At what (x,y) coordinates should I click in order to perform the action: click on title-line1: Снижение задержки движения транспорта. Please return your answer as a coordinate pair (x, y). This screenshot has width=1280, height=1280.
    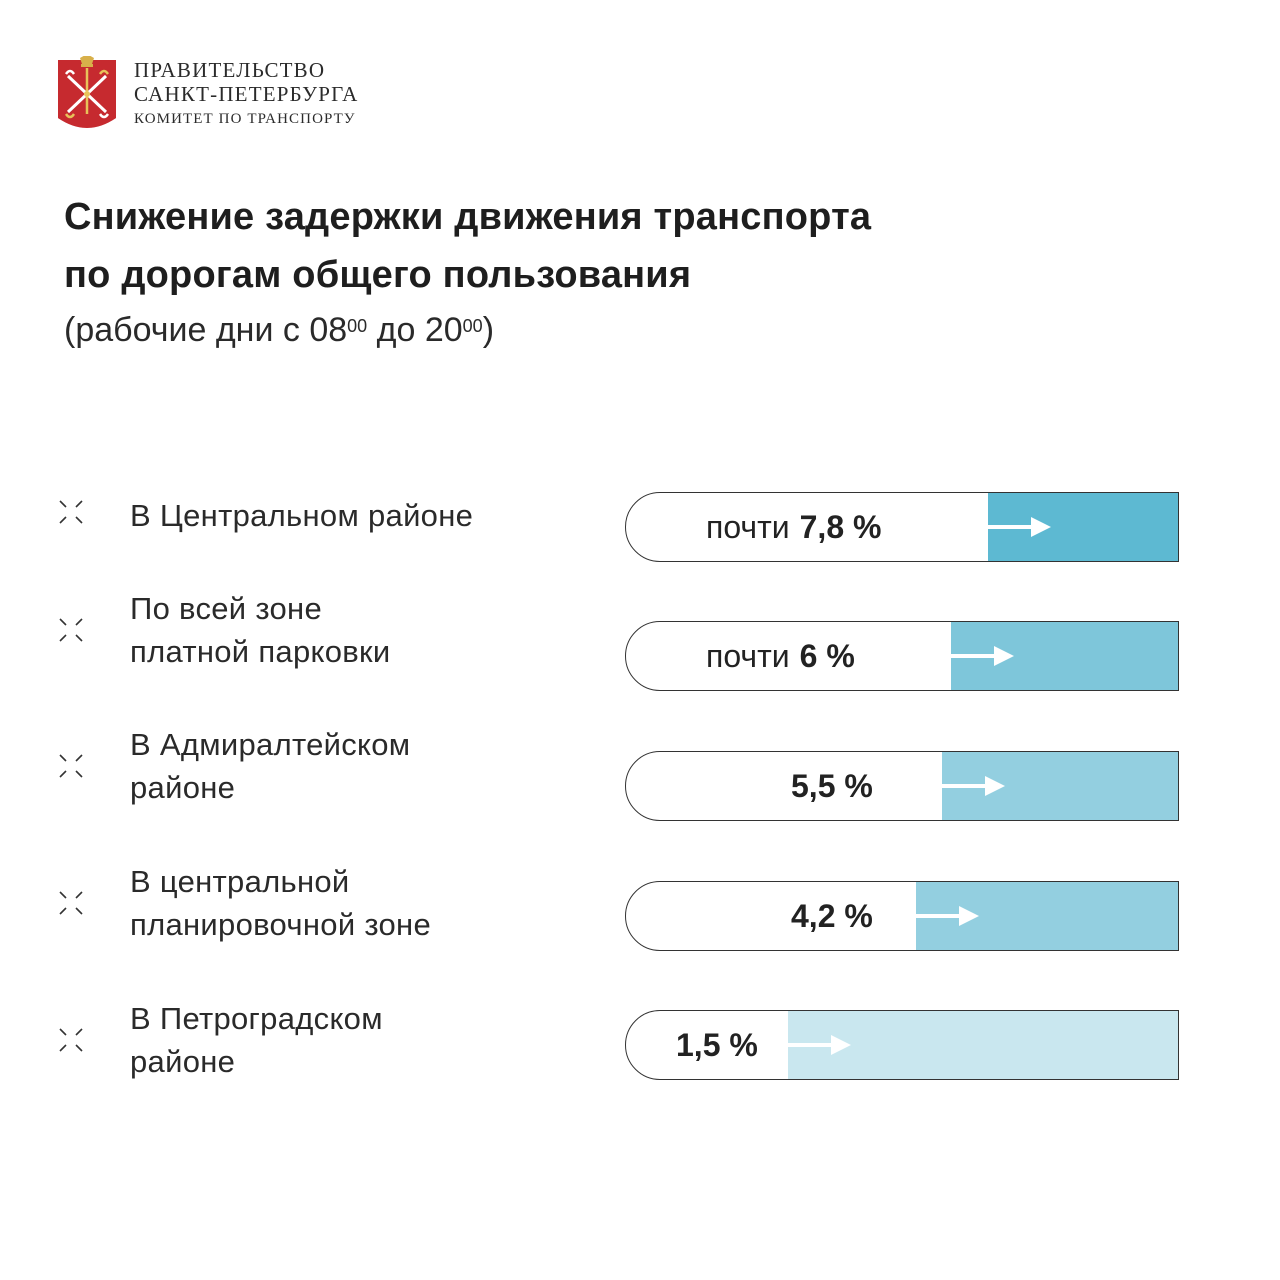
    Looking at the image, I should click on (468, 217).